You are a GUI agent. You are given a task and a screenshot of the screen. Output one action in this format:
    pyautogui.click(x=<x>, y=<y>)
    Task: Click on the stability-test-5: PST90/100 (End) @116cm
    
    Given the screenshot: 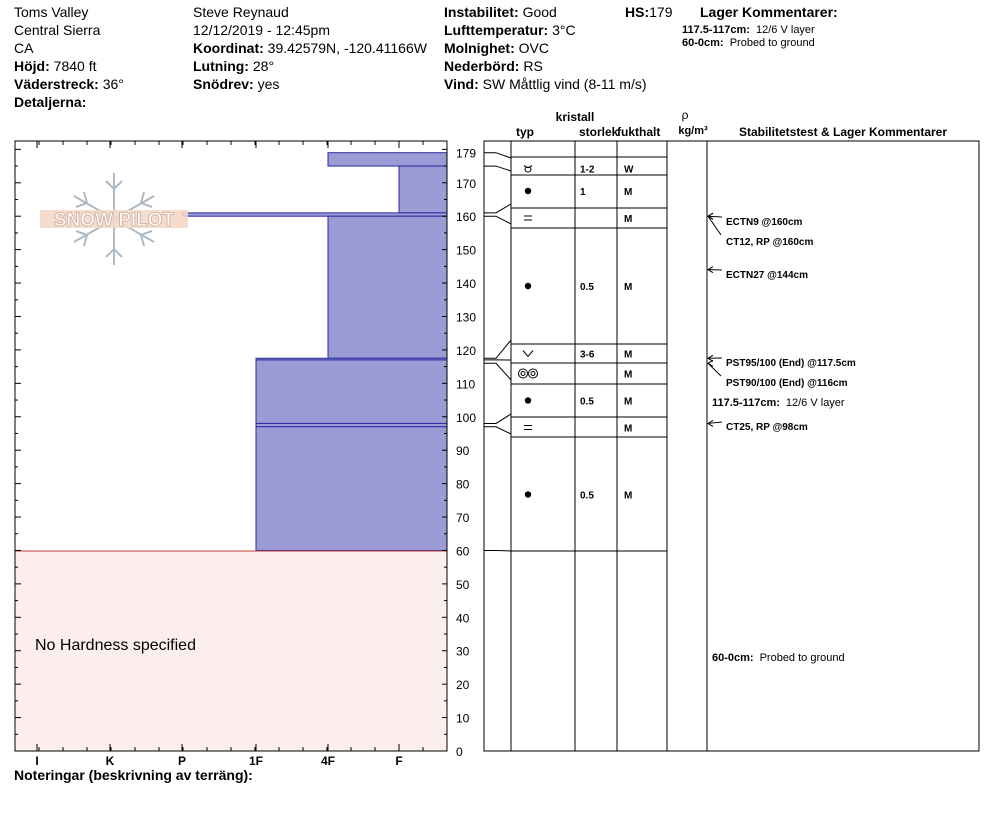 What is the action you would take?
    pyautogui.click(x=787, y=383)
    